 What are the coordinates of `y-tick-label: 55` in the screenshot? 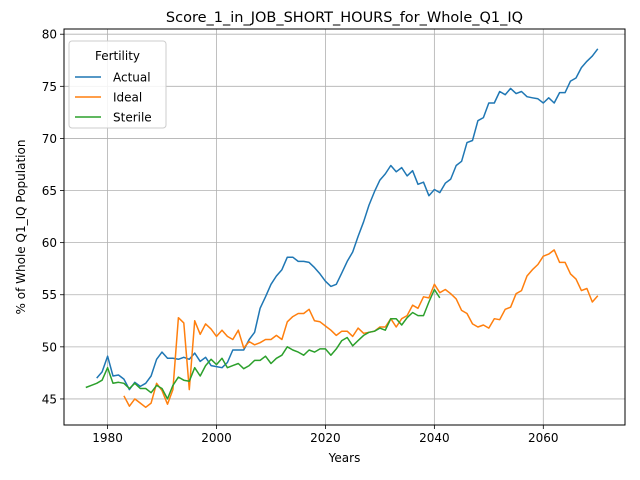 It's located at (49, 295).